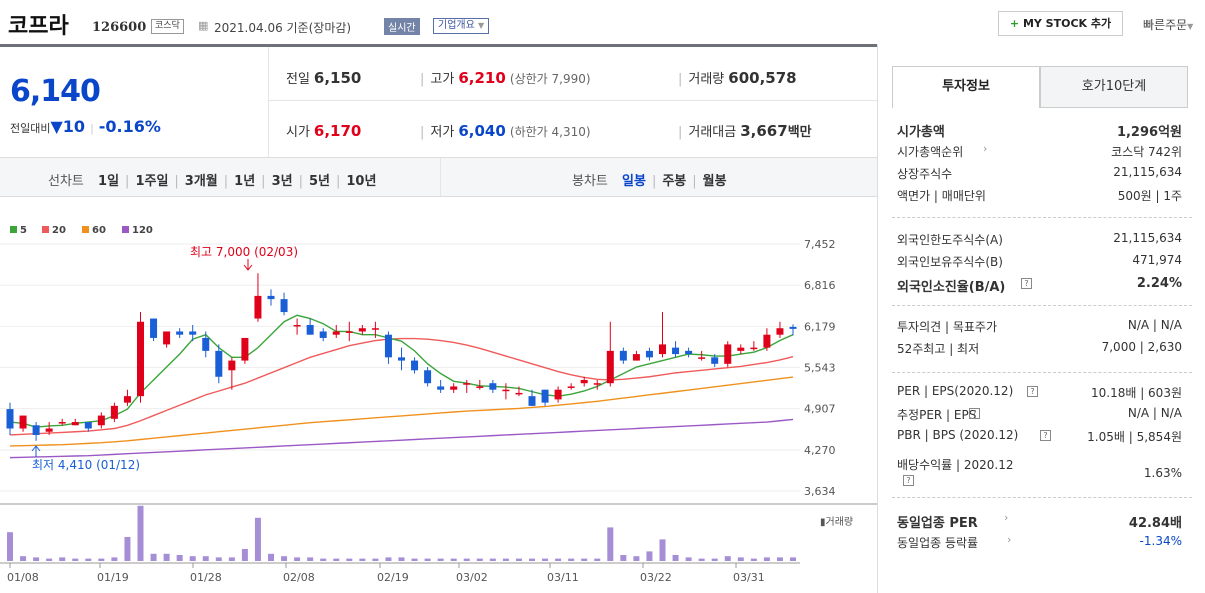  What do you see at coordinates (1149, 132) in the screenshot?
I see `invest-row-value: 1,296억원` at bounding box center [1149, 132].